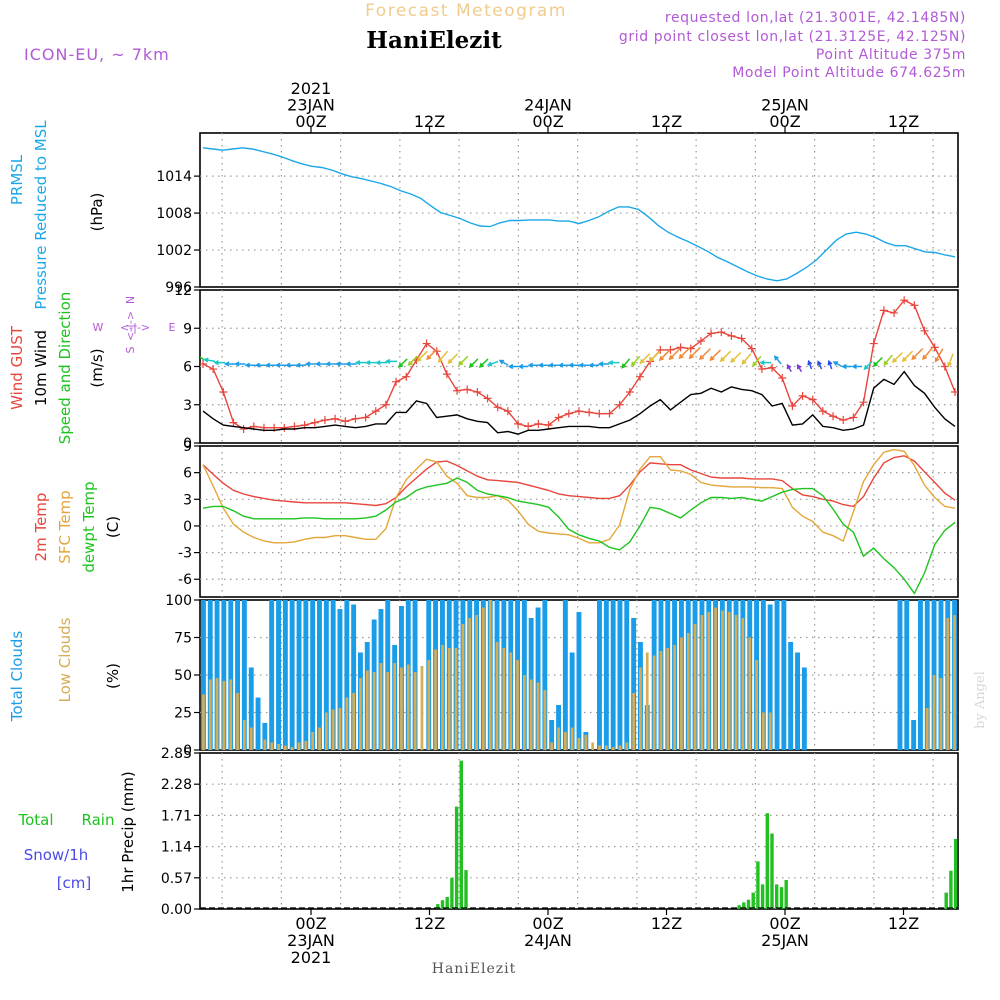  I want to click on temperature-frame, so click(579, 521).